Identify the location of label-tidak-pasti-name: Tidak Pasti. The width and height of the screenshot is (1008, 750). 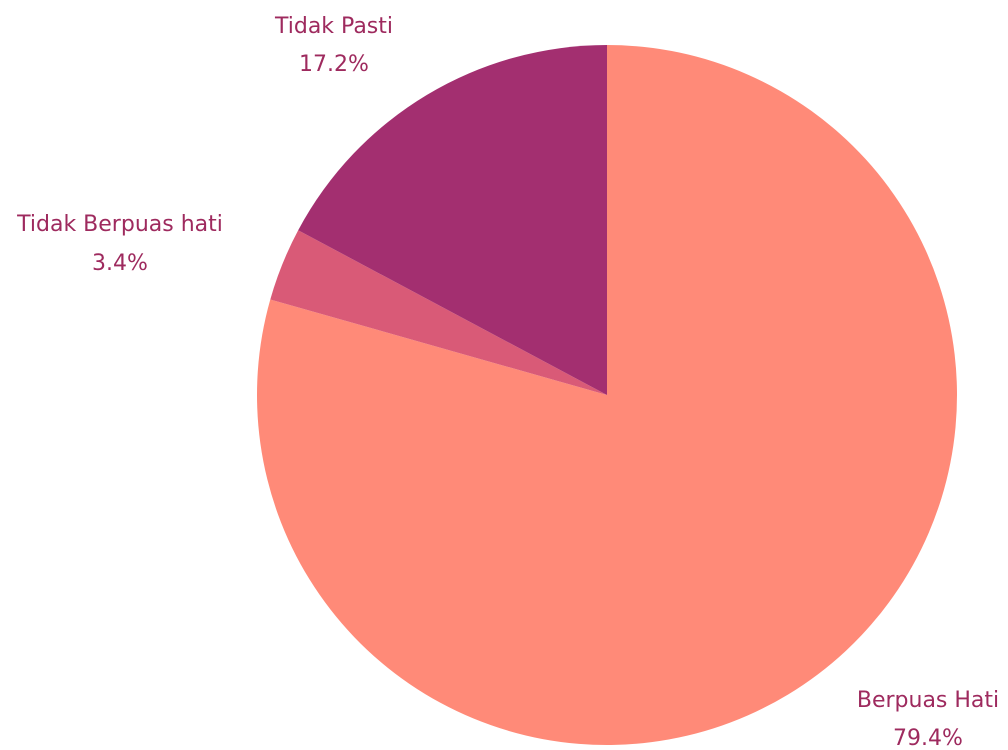
(333, 26).